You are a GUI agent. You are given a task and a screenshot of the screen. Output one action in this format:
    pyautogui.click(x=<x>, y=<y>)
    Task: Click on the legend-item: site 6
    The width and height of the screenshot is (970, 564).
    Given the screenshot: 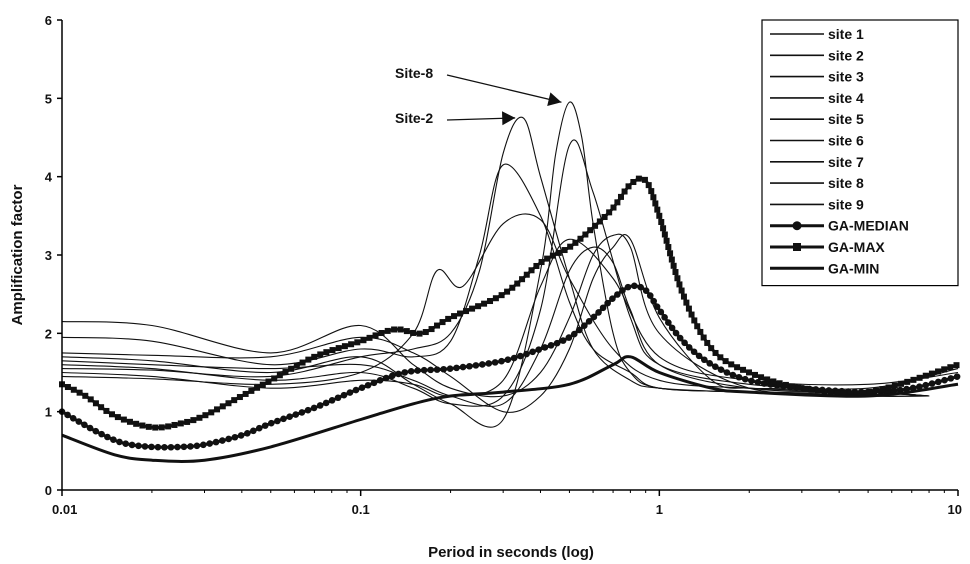 What is the action you would take?
    pyautogui.click(x=817, y=141)
    